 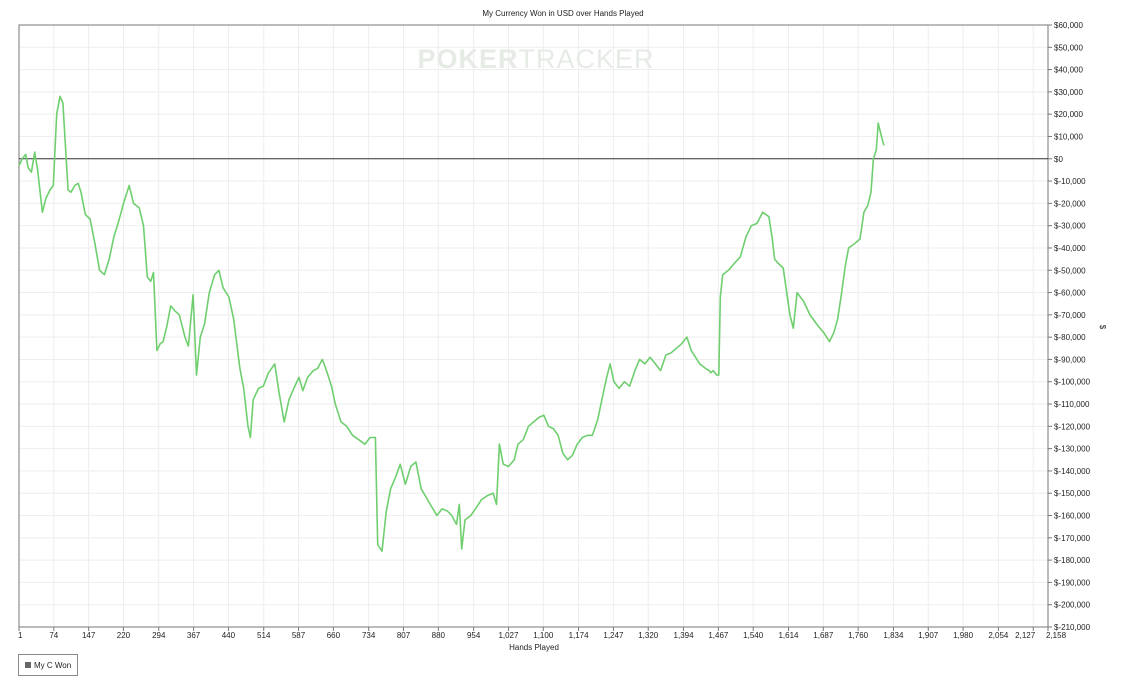 I want to click on x-tick-label: 1,027, so click(x=508, y=635).